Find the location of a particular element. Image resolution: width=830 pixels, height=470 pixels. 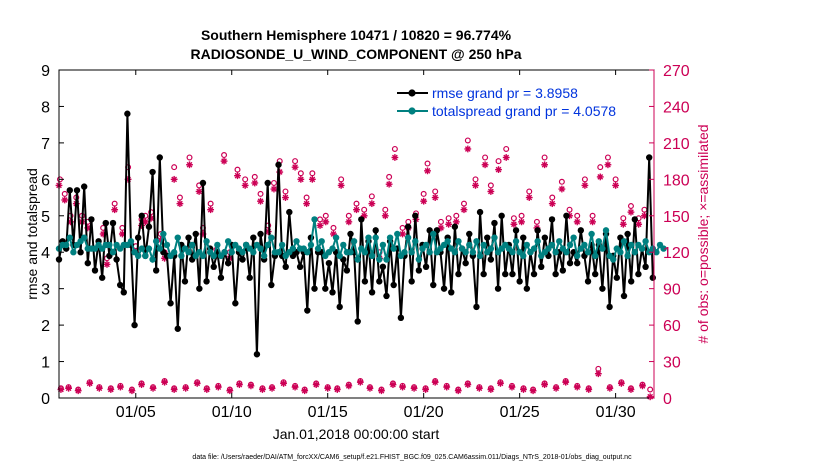

y-right-tick-label: 240 is located at coordinates (676, 107).